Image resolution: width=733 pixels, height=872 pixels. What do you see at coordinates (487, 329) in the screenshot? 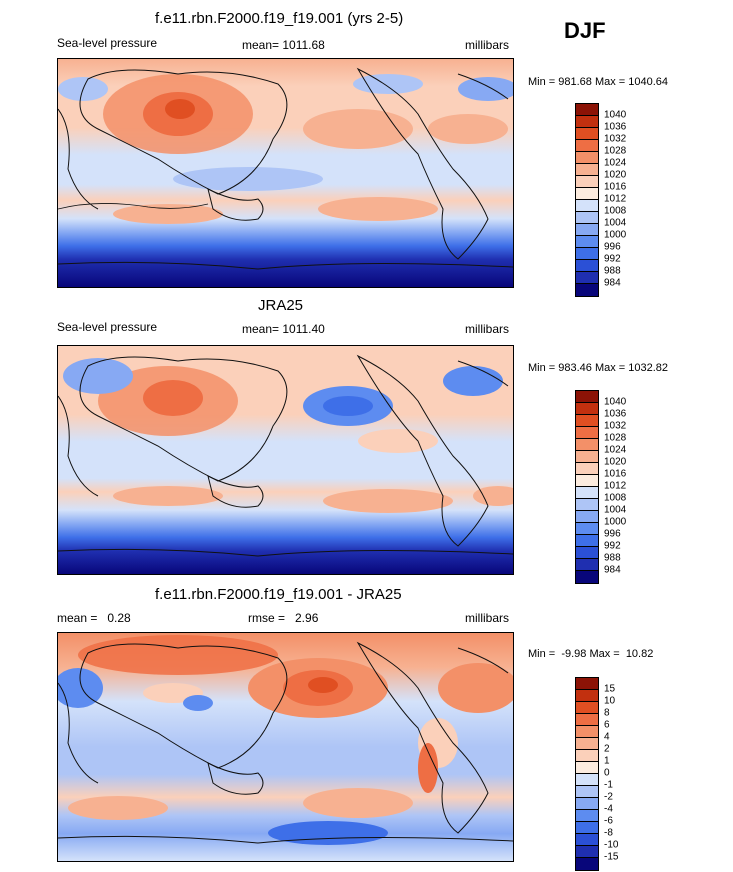
I see `panel2-units: millibars` at bounding box center [487, 329].